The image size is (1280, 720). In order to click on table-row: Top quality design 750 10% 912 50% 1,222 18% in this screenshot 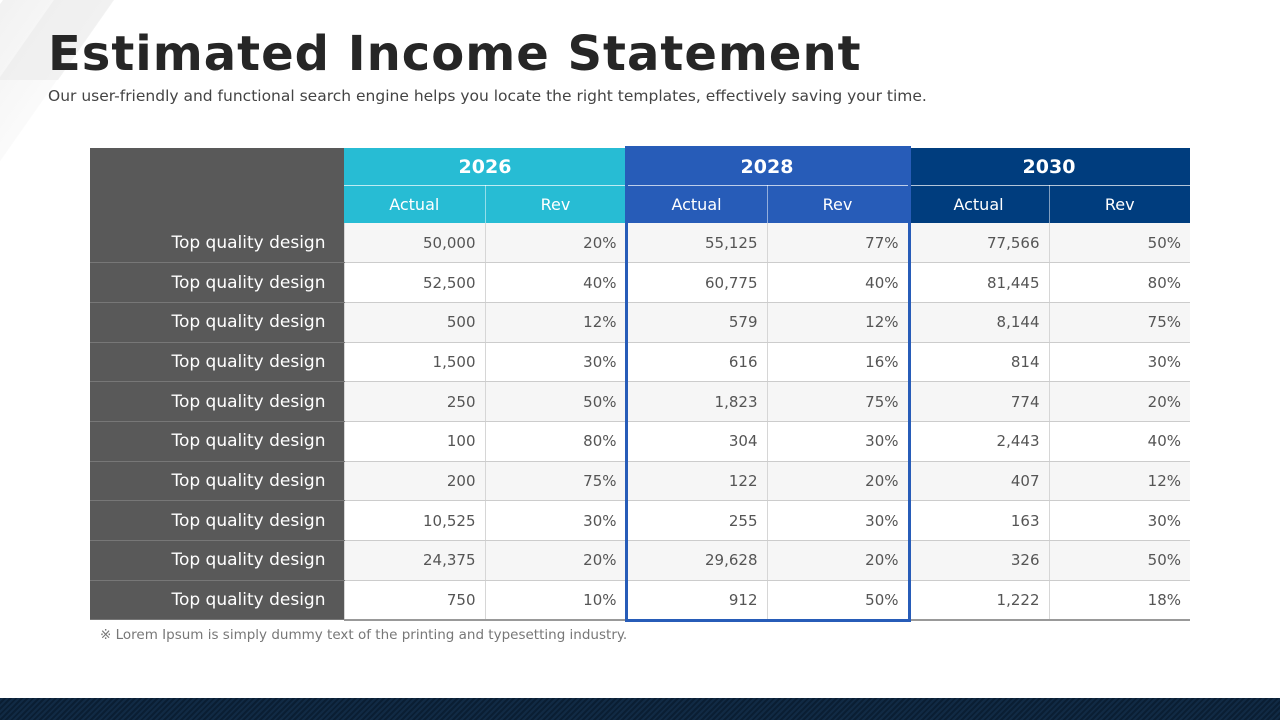, I will do `click(640, 600)`.